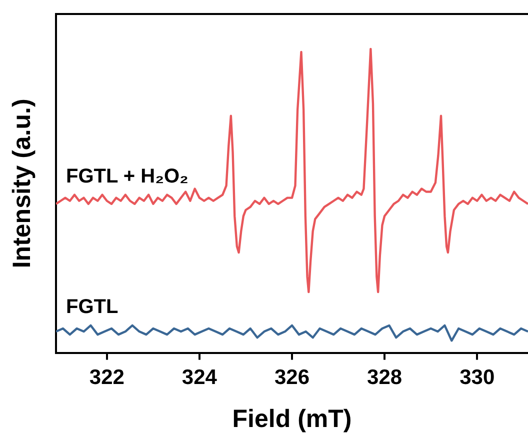 The width and height of the screenshot is (528, 443). What do you see at coordinates (384, 378) in the screenshot?
I see `x-tick-label: 328` at bounding box center [384, 378].